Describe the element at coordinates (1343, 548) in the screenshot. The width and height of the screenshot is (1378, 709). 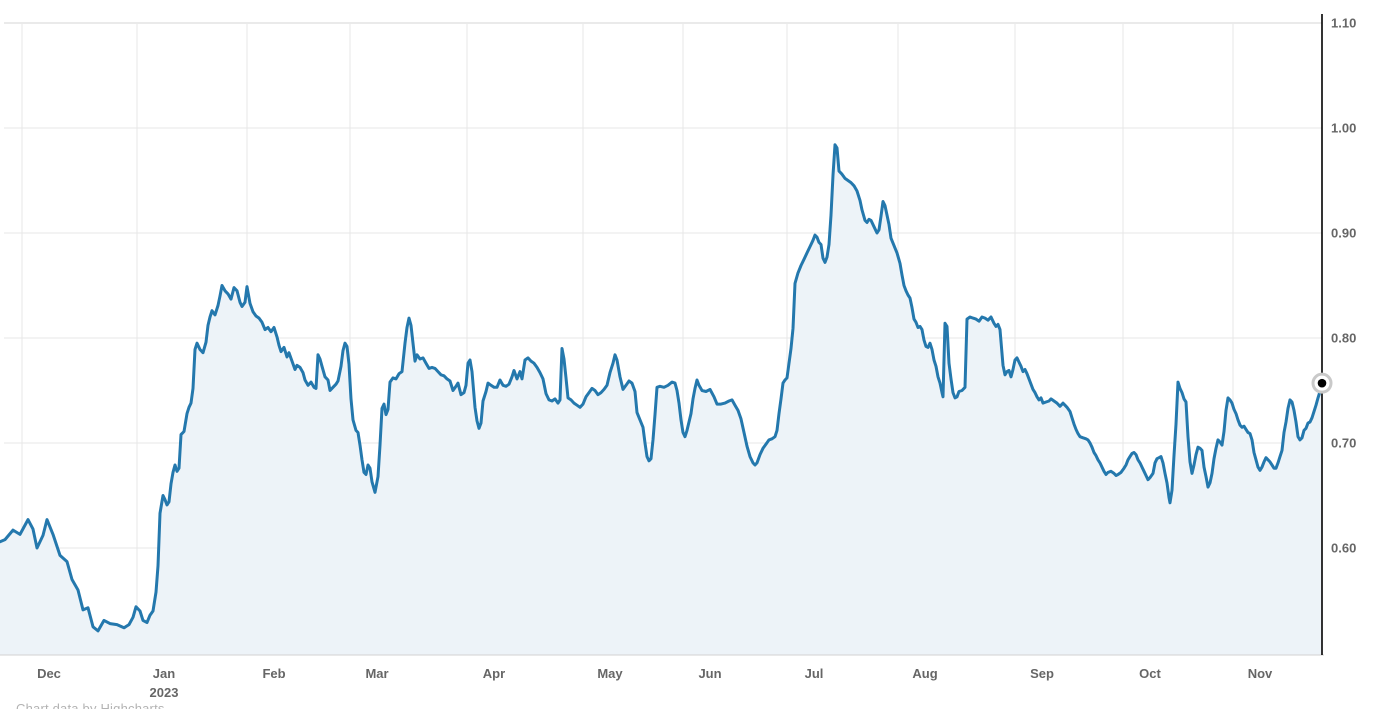
I see `y-axis-label: 0.60` at that location.